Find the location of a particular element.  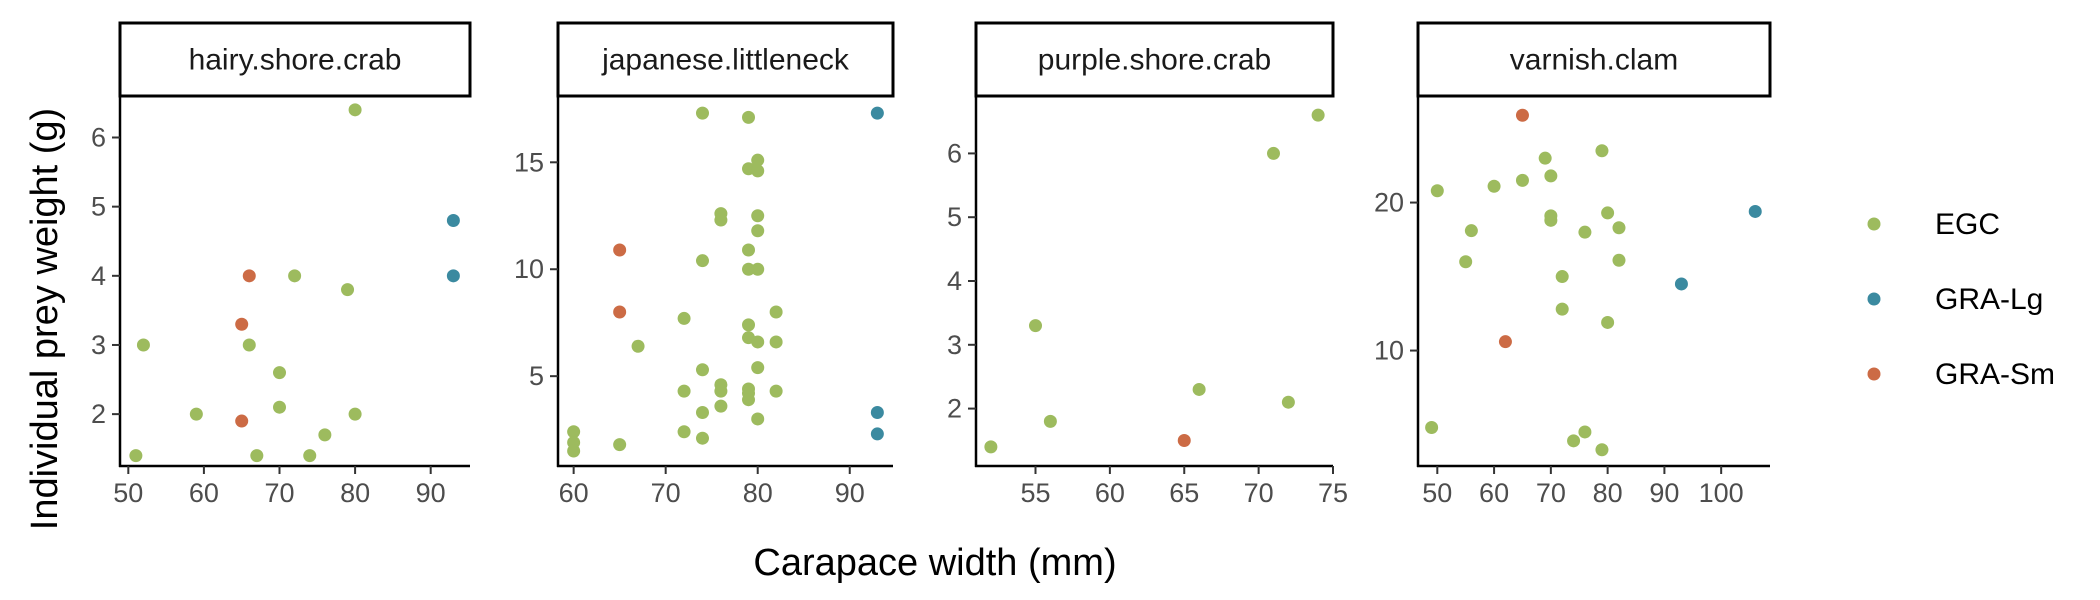

facet-panel-japanese-littleneck: japanese.littleneck 60 70 80 90 5 10 15 is located at coordinates (704, 264).